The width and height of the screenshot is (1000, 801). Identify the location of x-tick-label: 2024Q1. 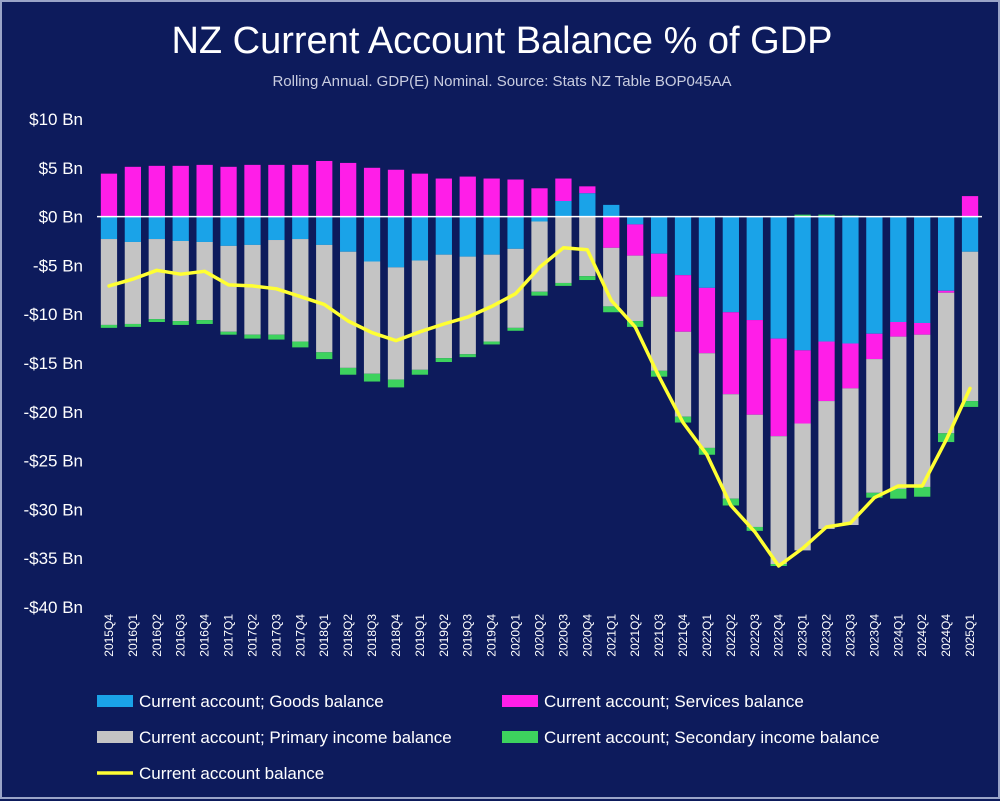
(898, 635).